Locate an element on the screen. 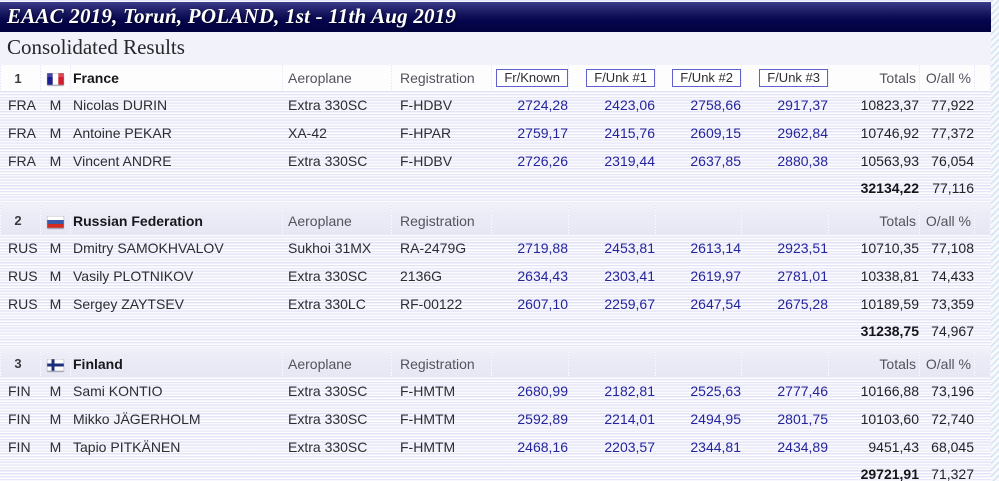 The height and width of the screenshot is (481, 999). score-funk2: 2494,95 is located at coordinates (715, 419).